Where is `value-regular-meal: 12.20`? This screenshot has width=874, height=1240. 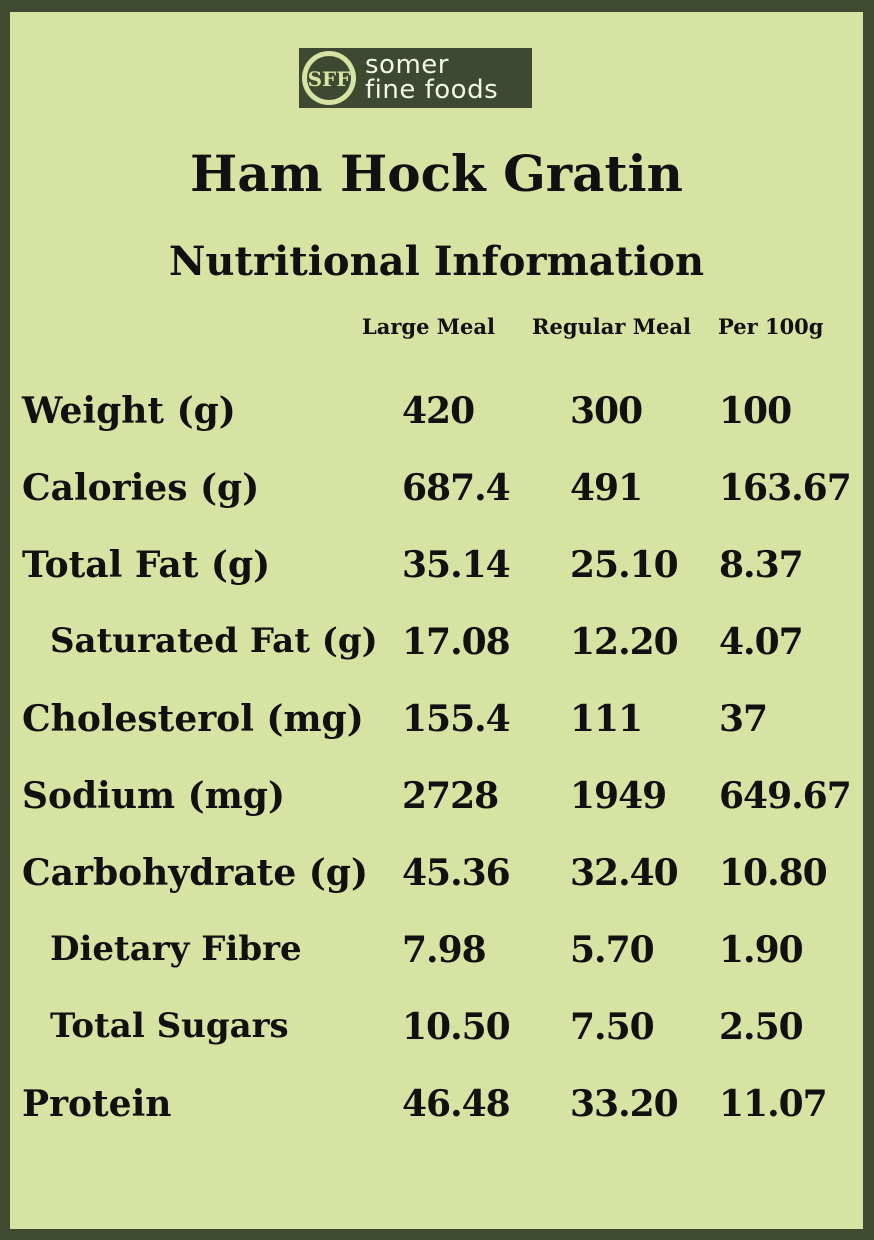 value-regular-meal: 12.20 is located at coordinates (624, 642).